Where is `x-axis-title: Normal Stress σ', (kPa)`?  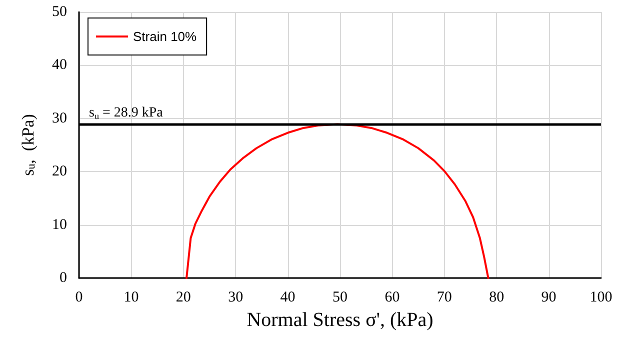
x-axis-title: Normal Stress σ', (kPa) is located at coordinates (340, 320).